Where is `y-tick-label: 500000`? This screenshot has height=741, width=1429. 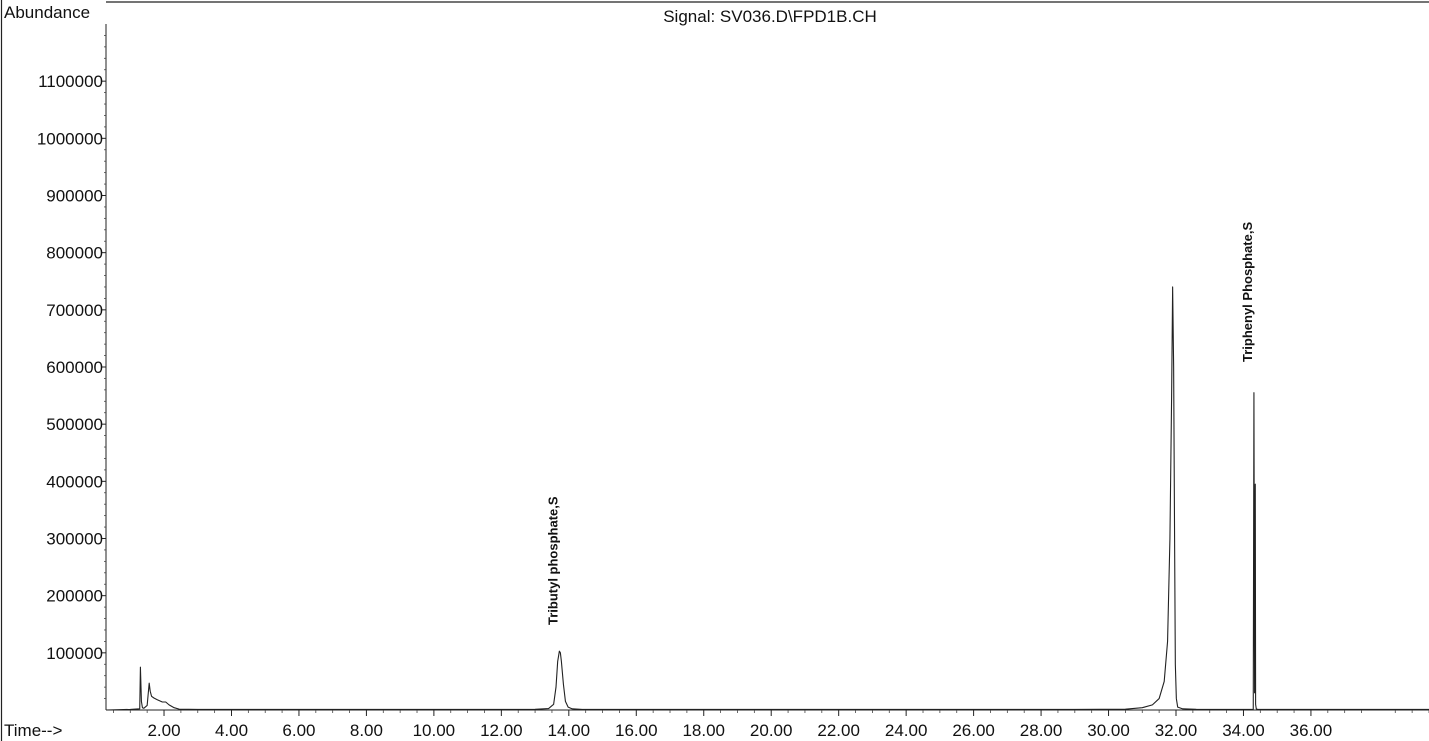 y-tick-label: 500000 is located at coordinates (74, 424).